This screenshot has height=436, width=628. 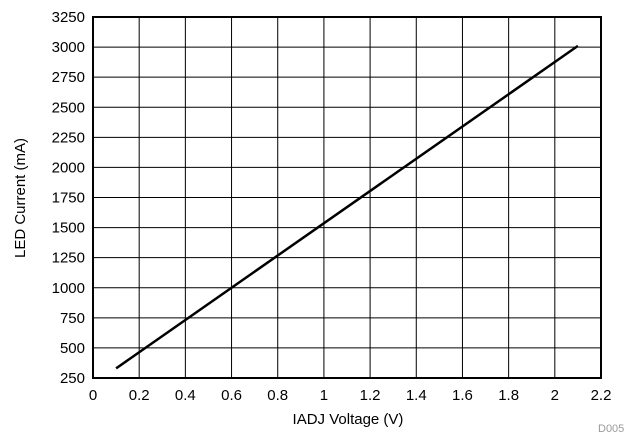 What do you see at coordinates (611, 429) in the screenshot?
I see `figure-code: D005` at bounding box center [611, 429].